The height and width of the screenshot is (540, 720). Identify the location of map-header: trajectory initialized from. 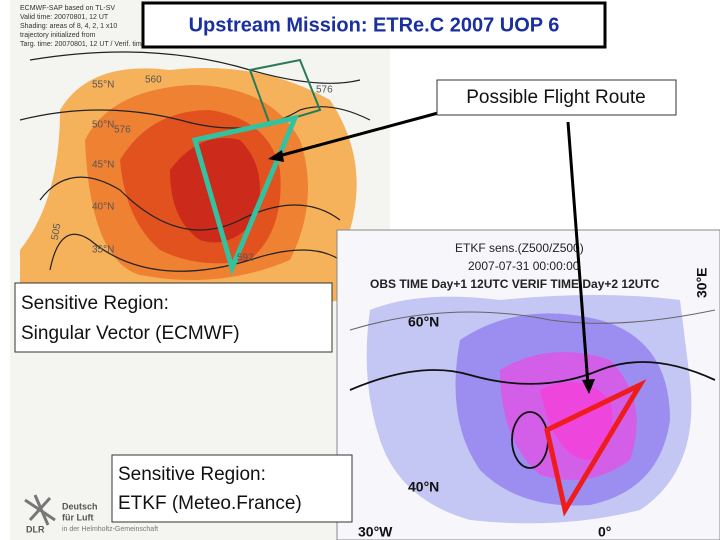
(58, 35).